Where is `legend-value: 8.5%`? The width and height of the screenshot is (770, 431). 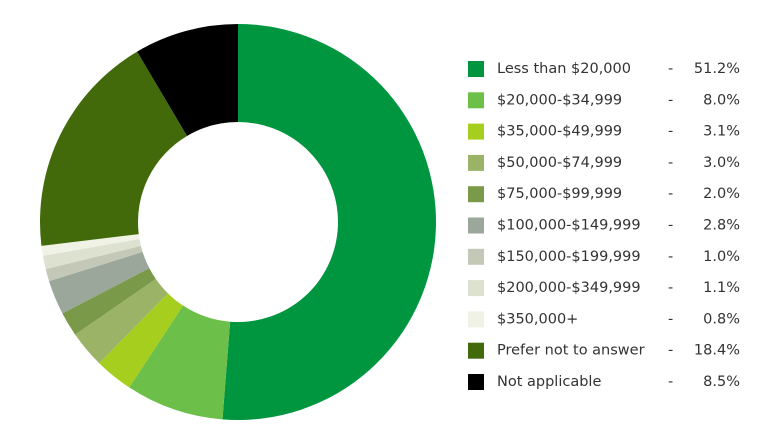 legend-value: 8.5% is located at coordinates (721, 382).